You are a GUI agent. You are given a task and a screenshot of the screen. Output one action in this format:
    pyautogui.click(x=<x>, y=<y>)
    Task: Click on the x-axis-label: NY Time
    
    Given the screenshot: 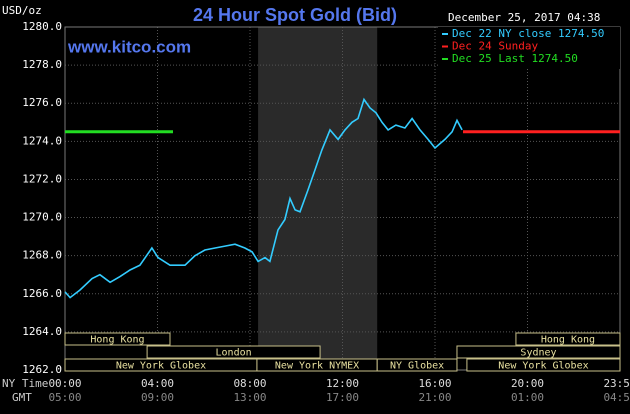 What is the action you would take?
    pyautogui.click(x=25, y=383)
    